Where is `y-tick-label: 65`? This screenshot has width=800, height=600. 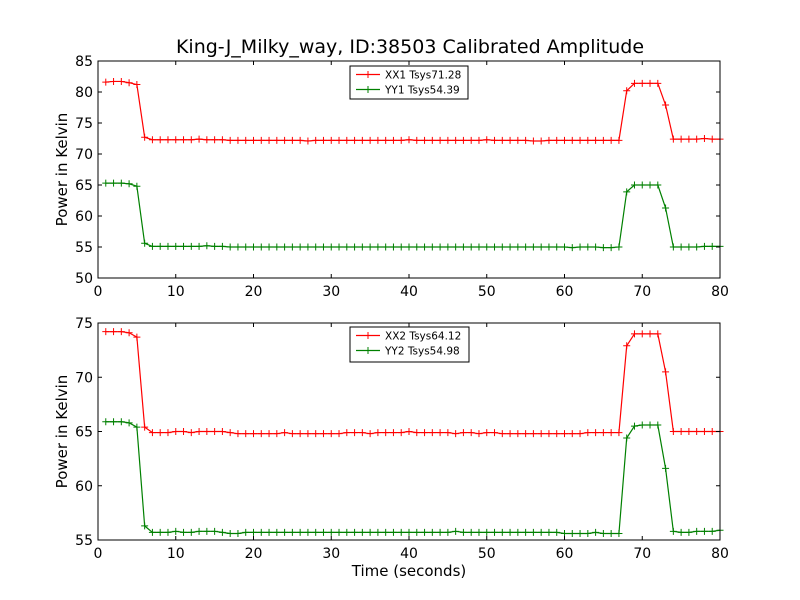
y-tick-label: 65 is located at coordinates (84, 433).